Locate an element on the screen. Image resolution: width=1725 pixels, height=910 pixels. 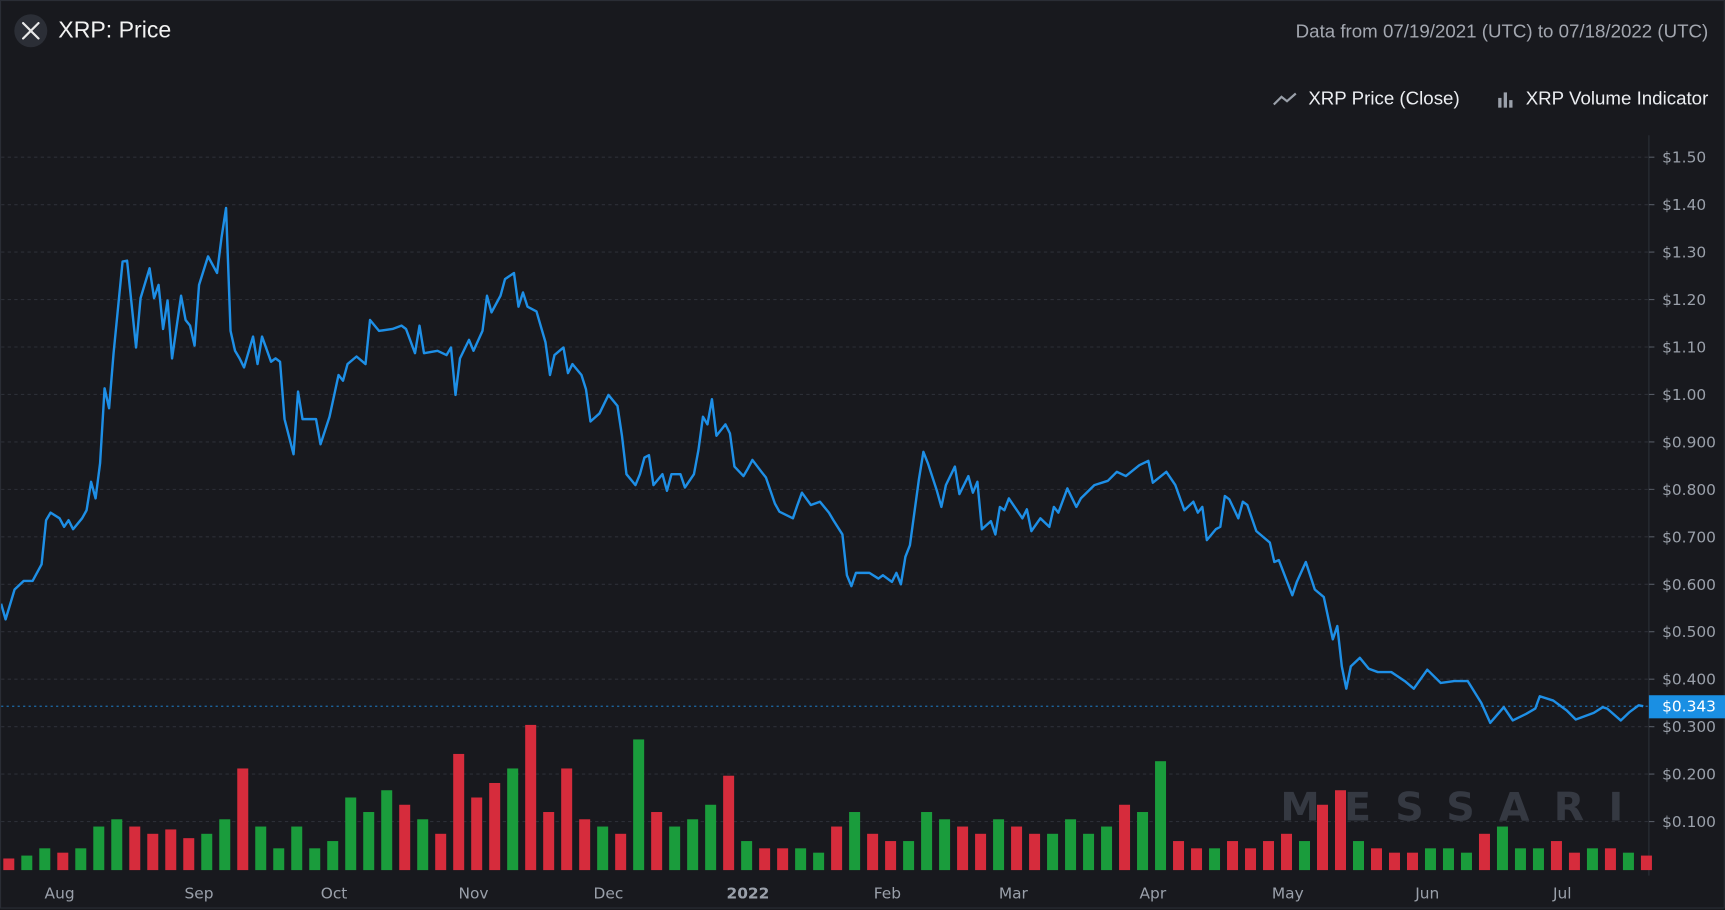
x-tick-label: Mar is located at coordinates (1014, 894).